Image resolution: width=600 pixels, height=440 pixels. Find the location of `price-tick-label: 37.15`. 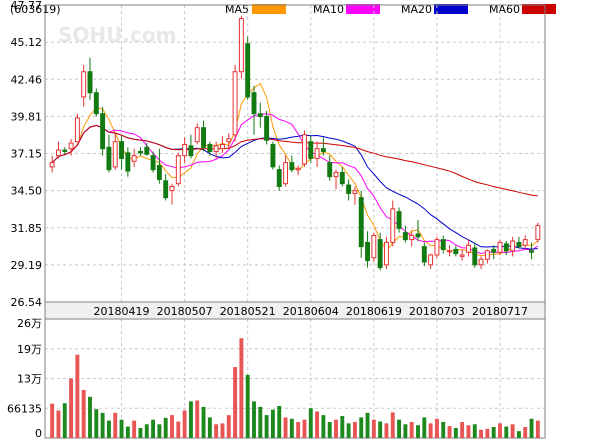

price-tick-label: 37.15 is located at coordinates (27, 154).